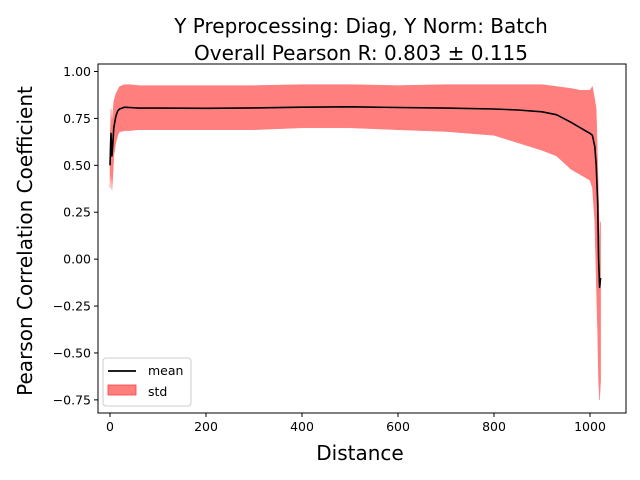 Image resolution: width=640 pixels, height=480 pixels. Describe the element at coordinates (122, 390) in the screenshot. I see `legend-std-swatch` at that location.